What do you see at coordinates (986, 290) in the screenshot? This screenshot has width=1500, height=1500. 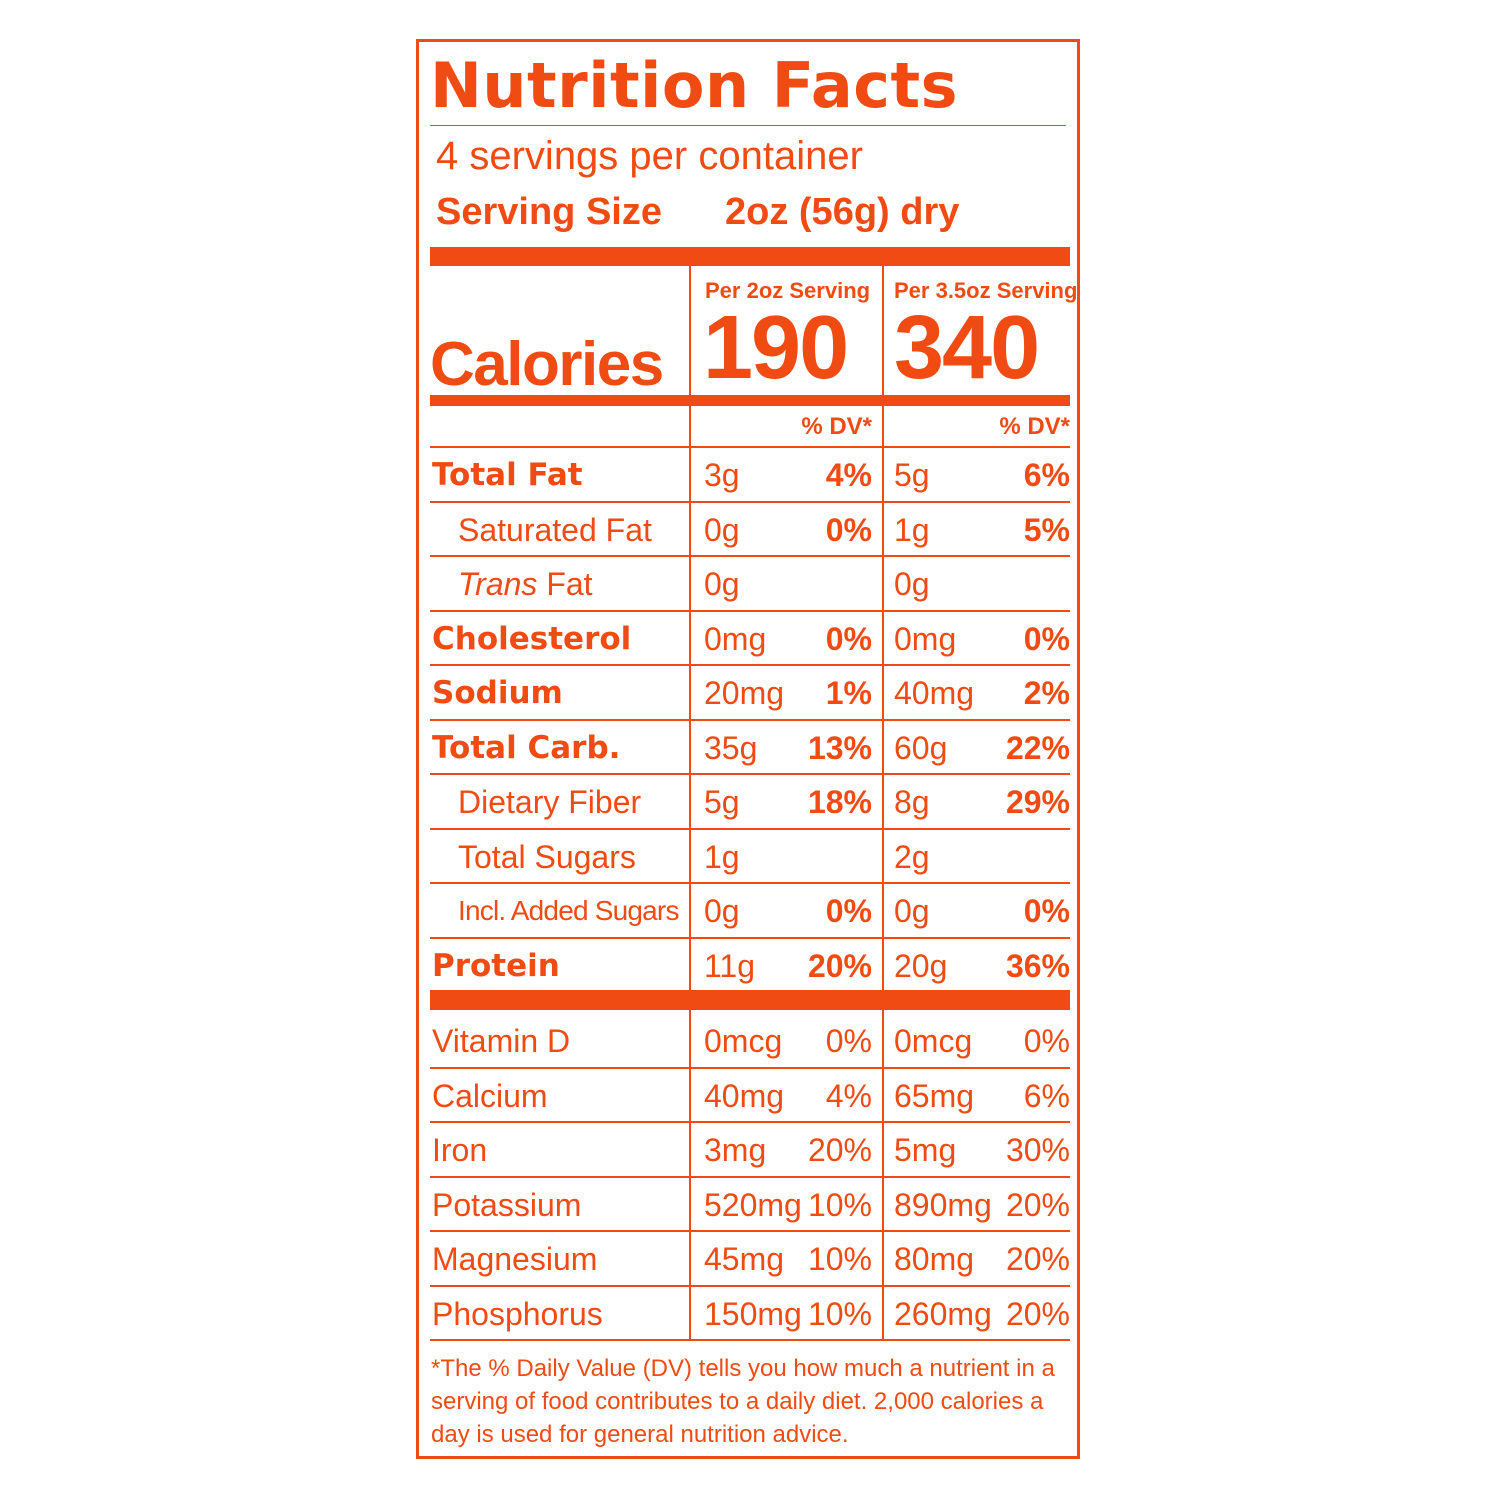 I see `column-header-3-5oz: Per 3.5oz Serving` at bounding box center [986, 290].